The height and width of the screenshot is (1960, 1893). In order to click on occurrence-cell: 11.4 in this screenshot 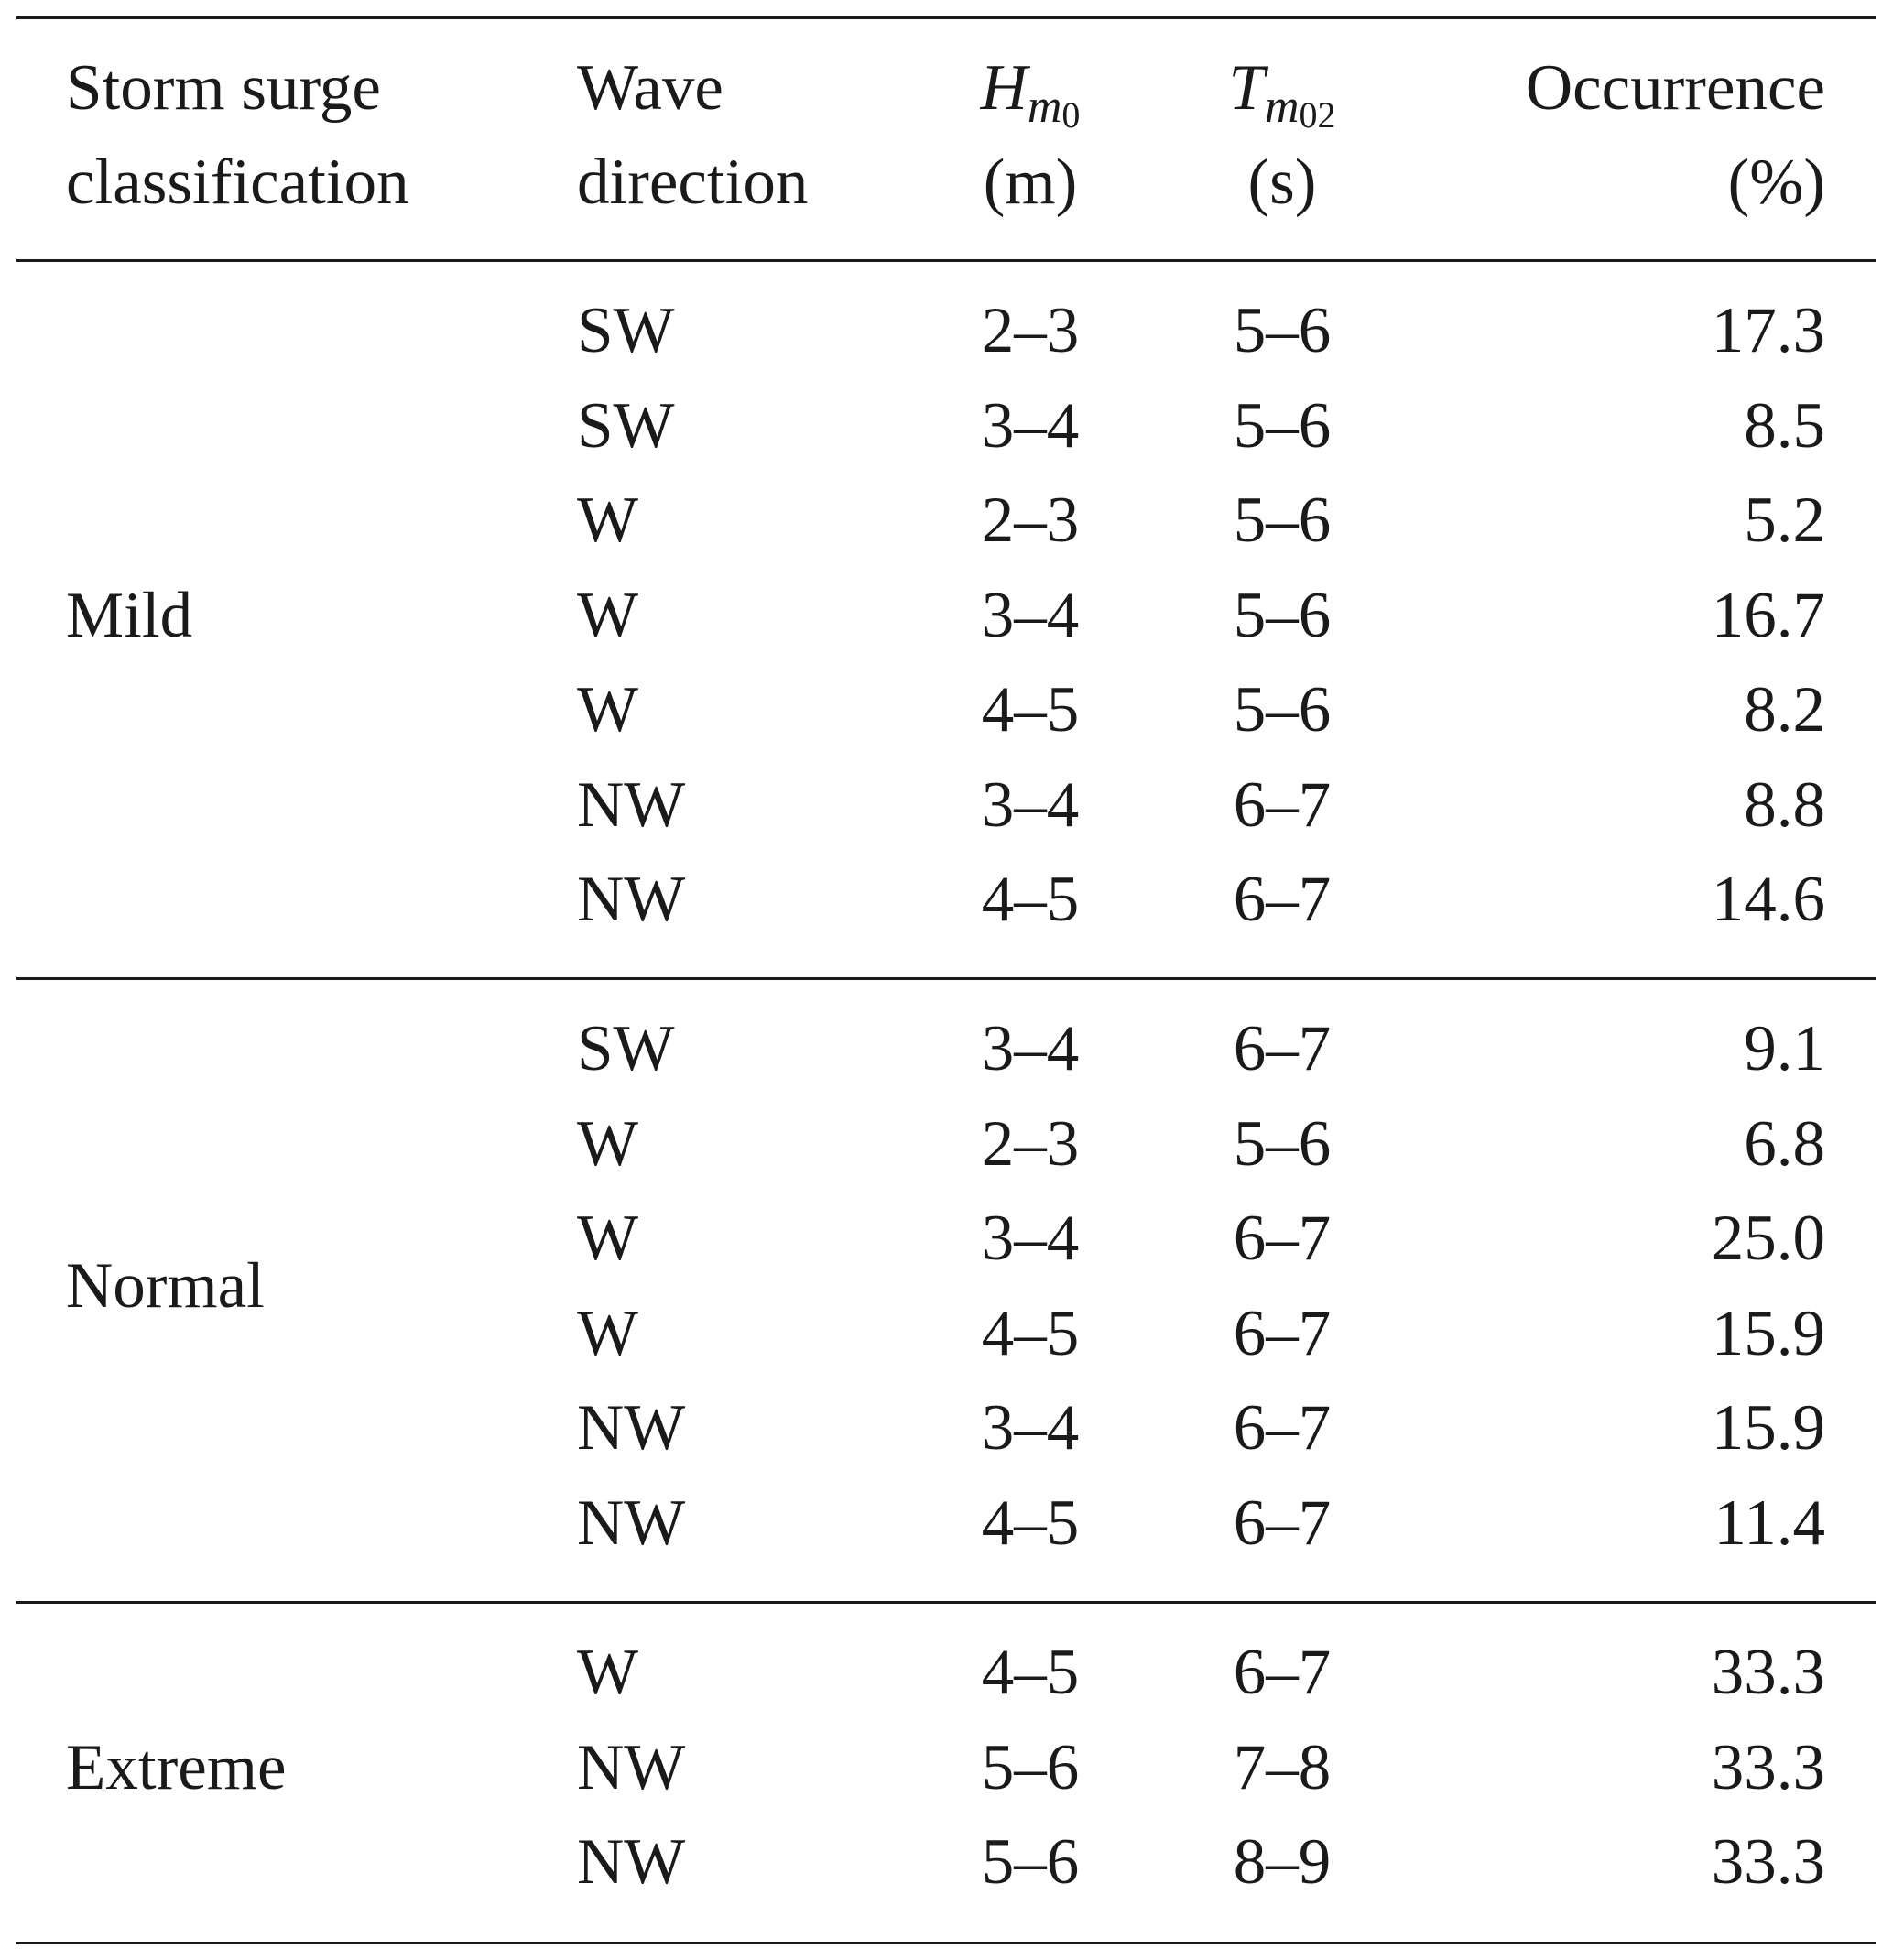, I will do `click(1769, 1522)`.